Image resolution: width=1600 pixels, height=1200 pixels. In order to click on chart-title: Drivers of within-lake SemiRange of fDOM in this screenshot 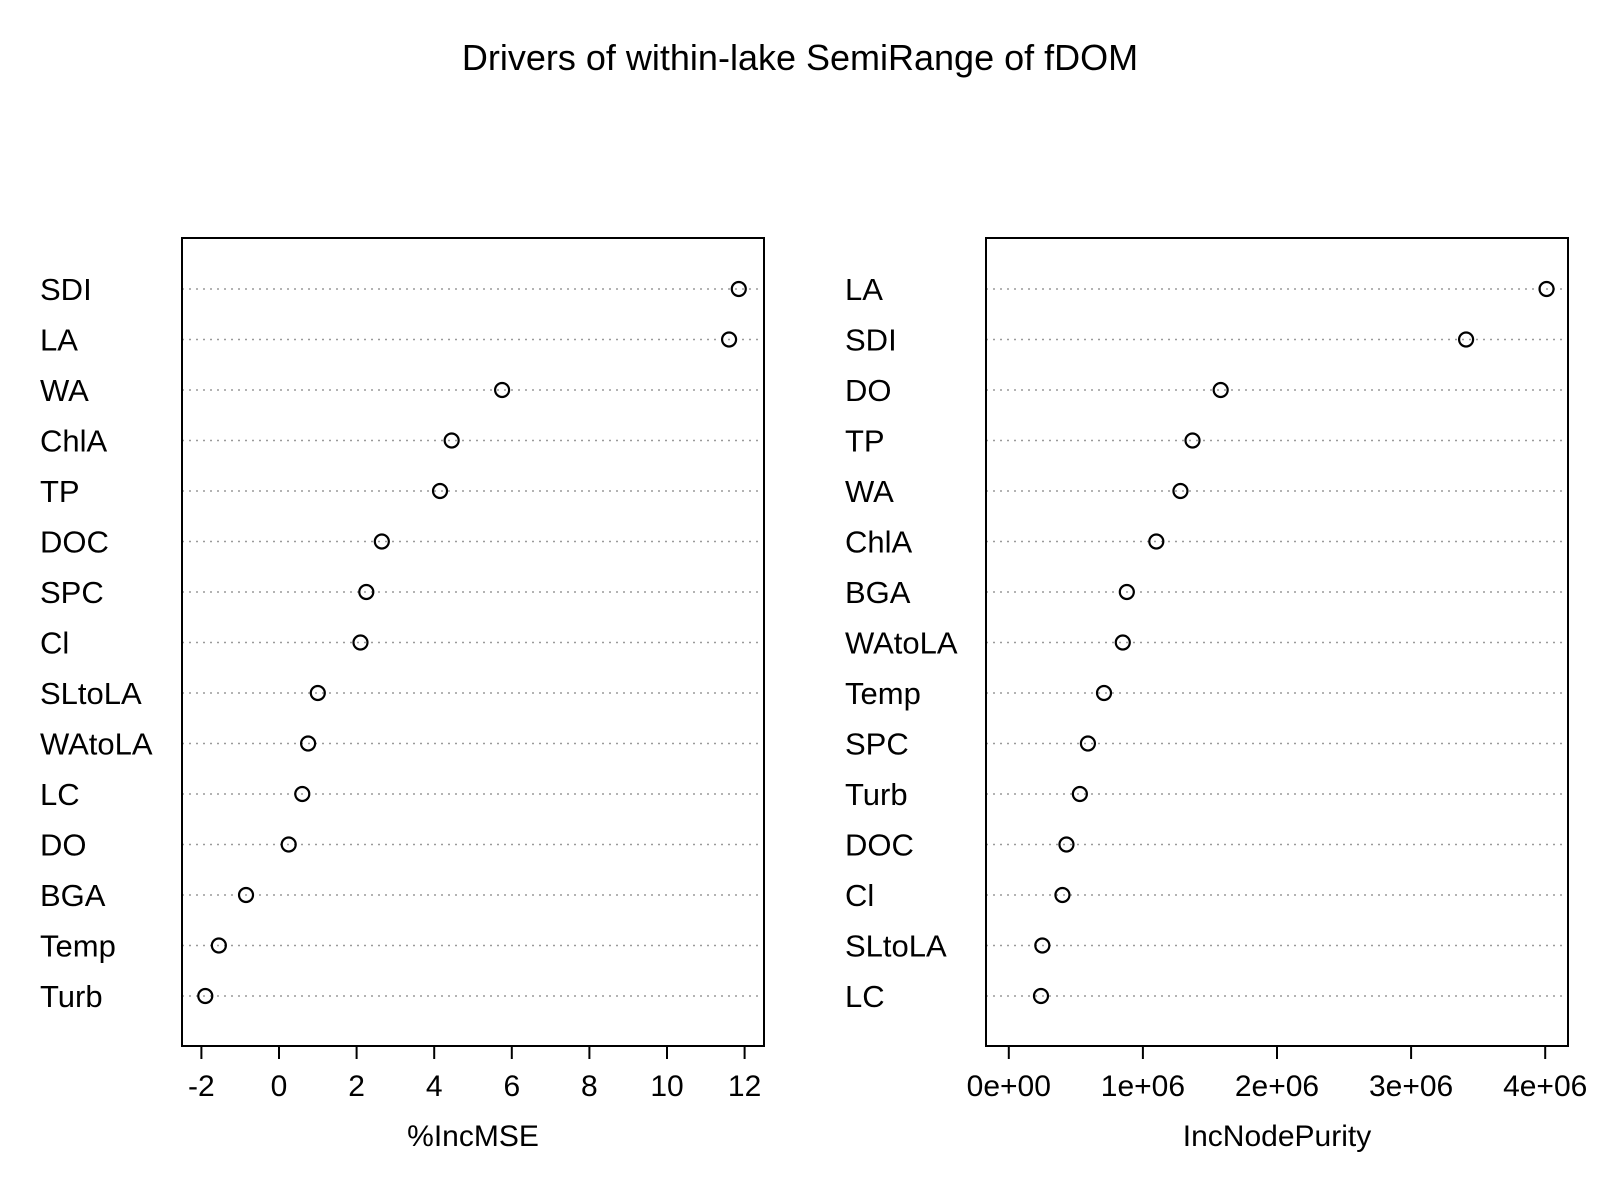, I will do `click(800, 57)`.